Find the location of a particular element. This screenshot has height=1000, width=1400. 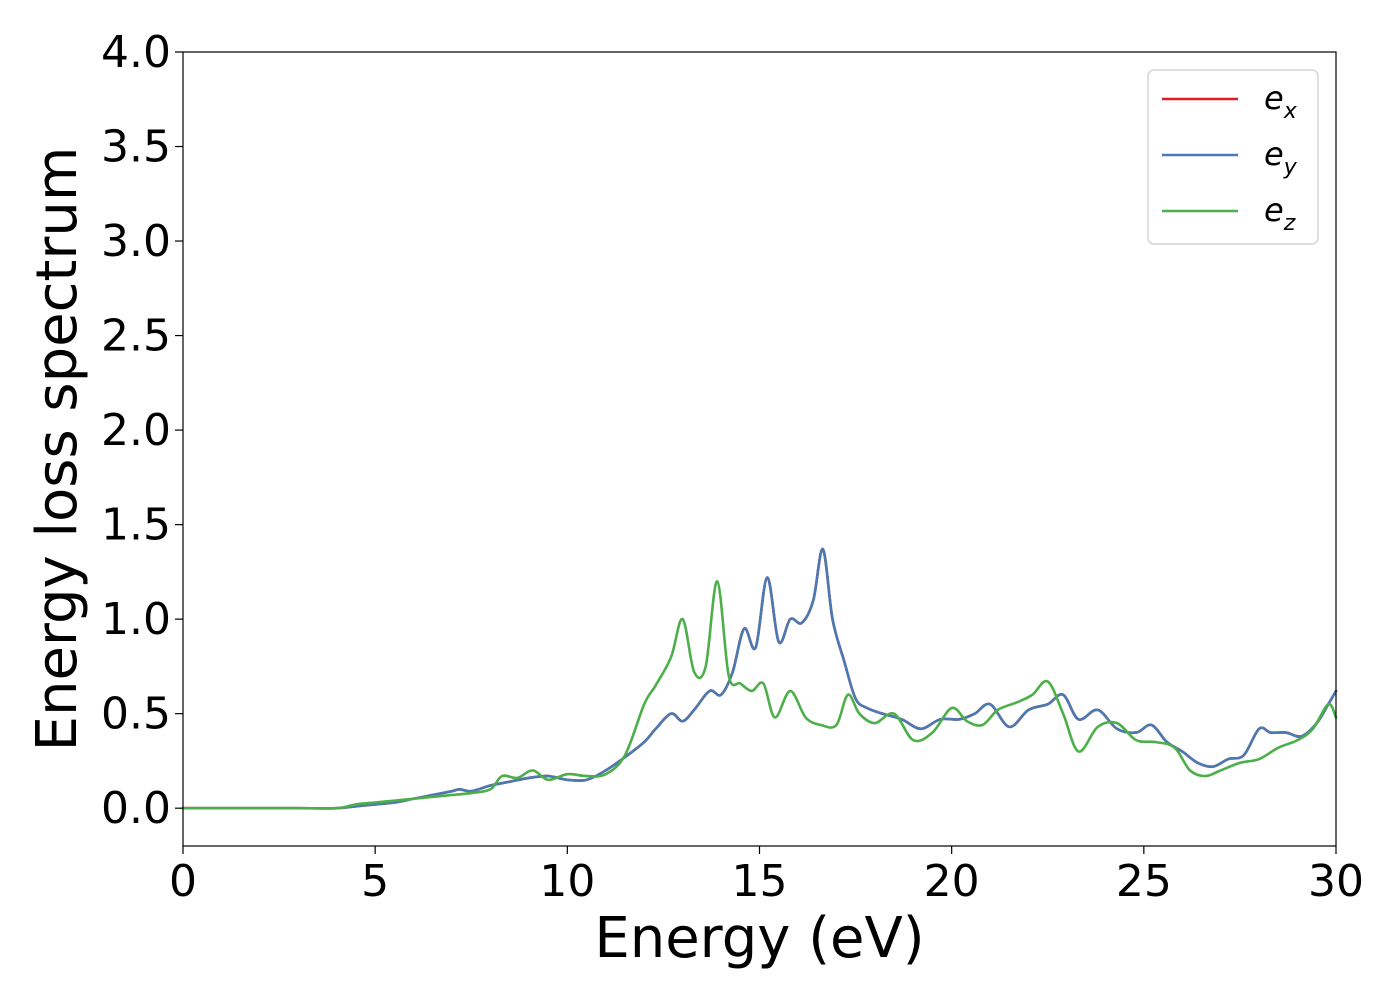

x-tick-label: 25 is located at coordinates (1144, 881).